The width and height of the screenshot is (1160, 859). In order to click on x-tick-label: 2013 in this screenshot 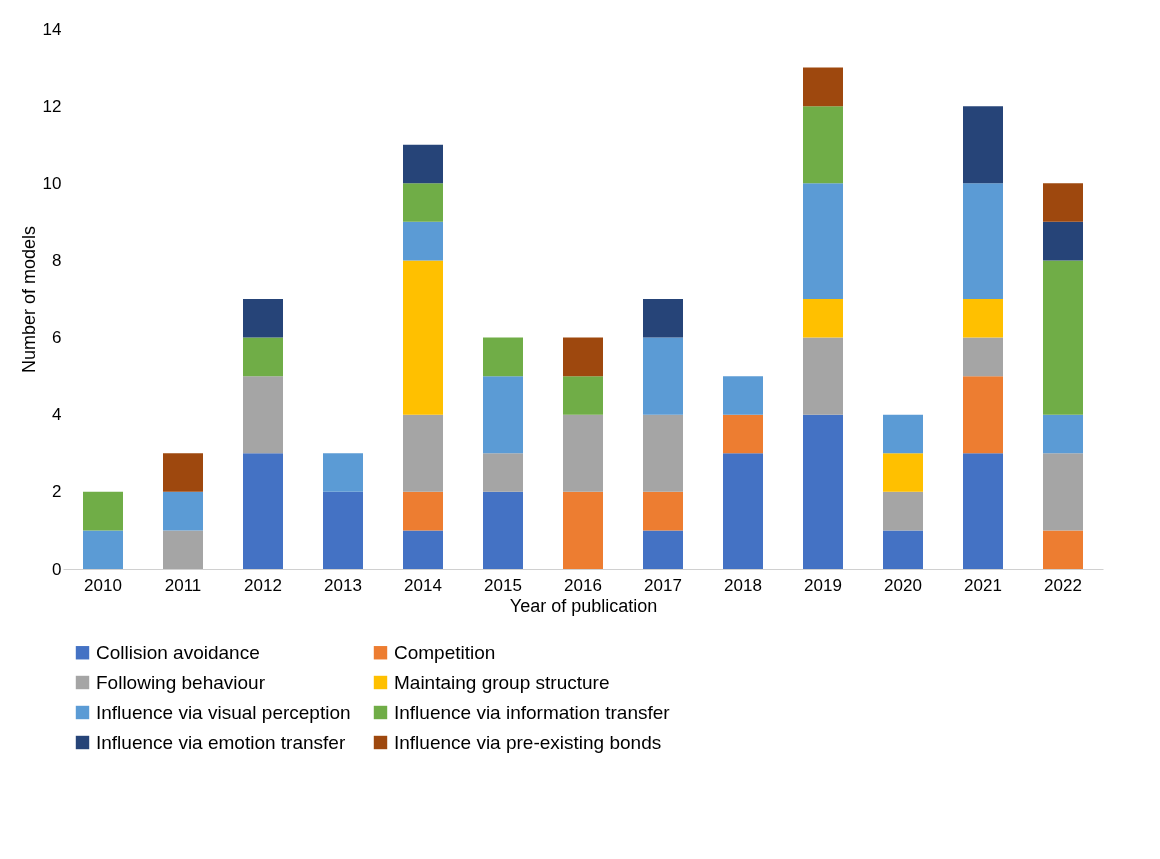, I will do `click(343, 585)`.